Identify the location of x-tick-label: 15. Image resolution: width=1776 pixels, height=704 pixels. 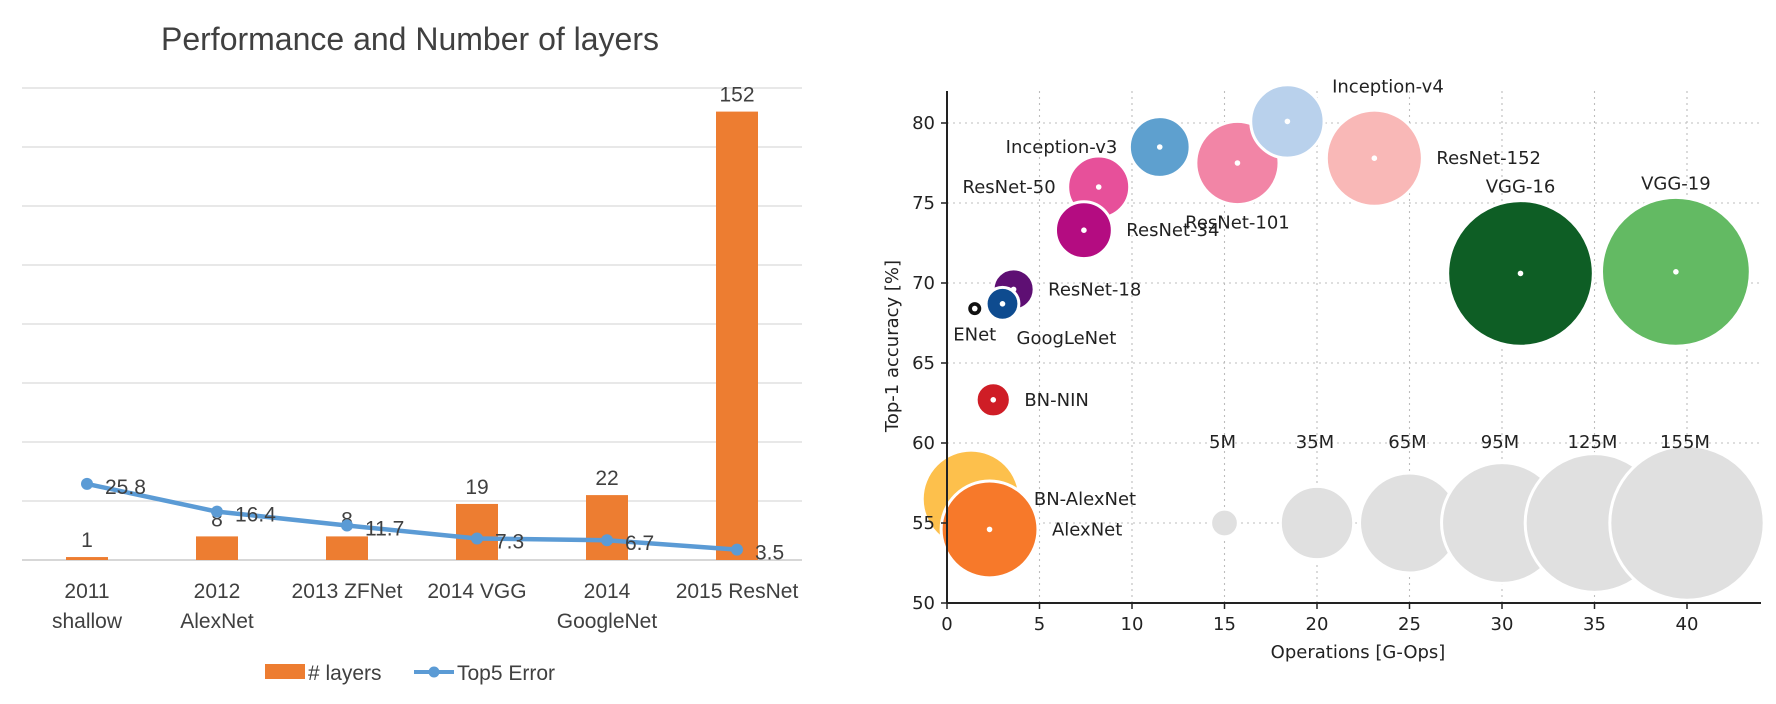
(1224, 624).